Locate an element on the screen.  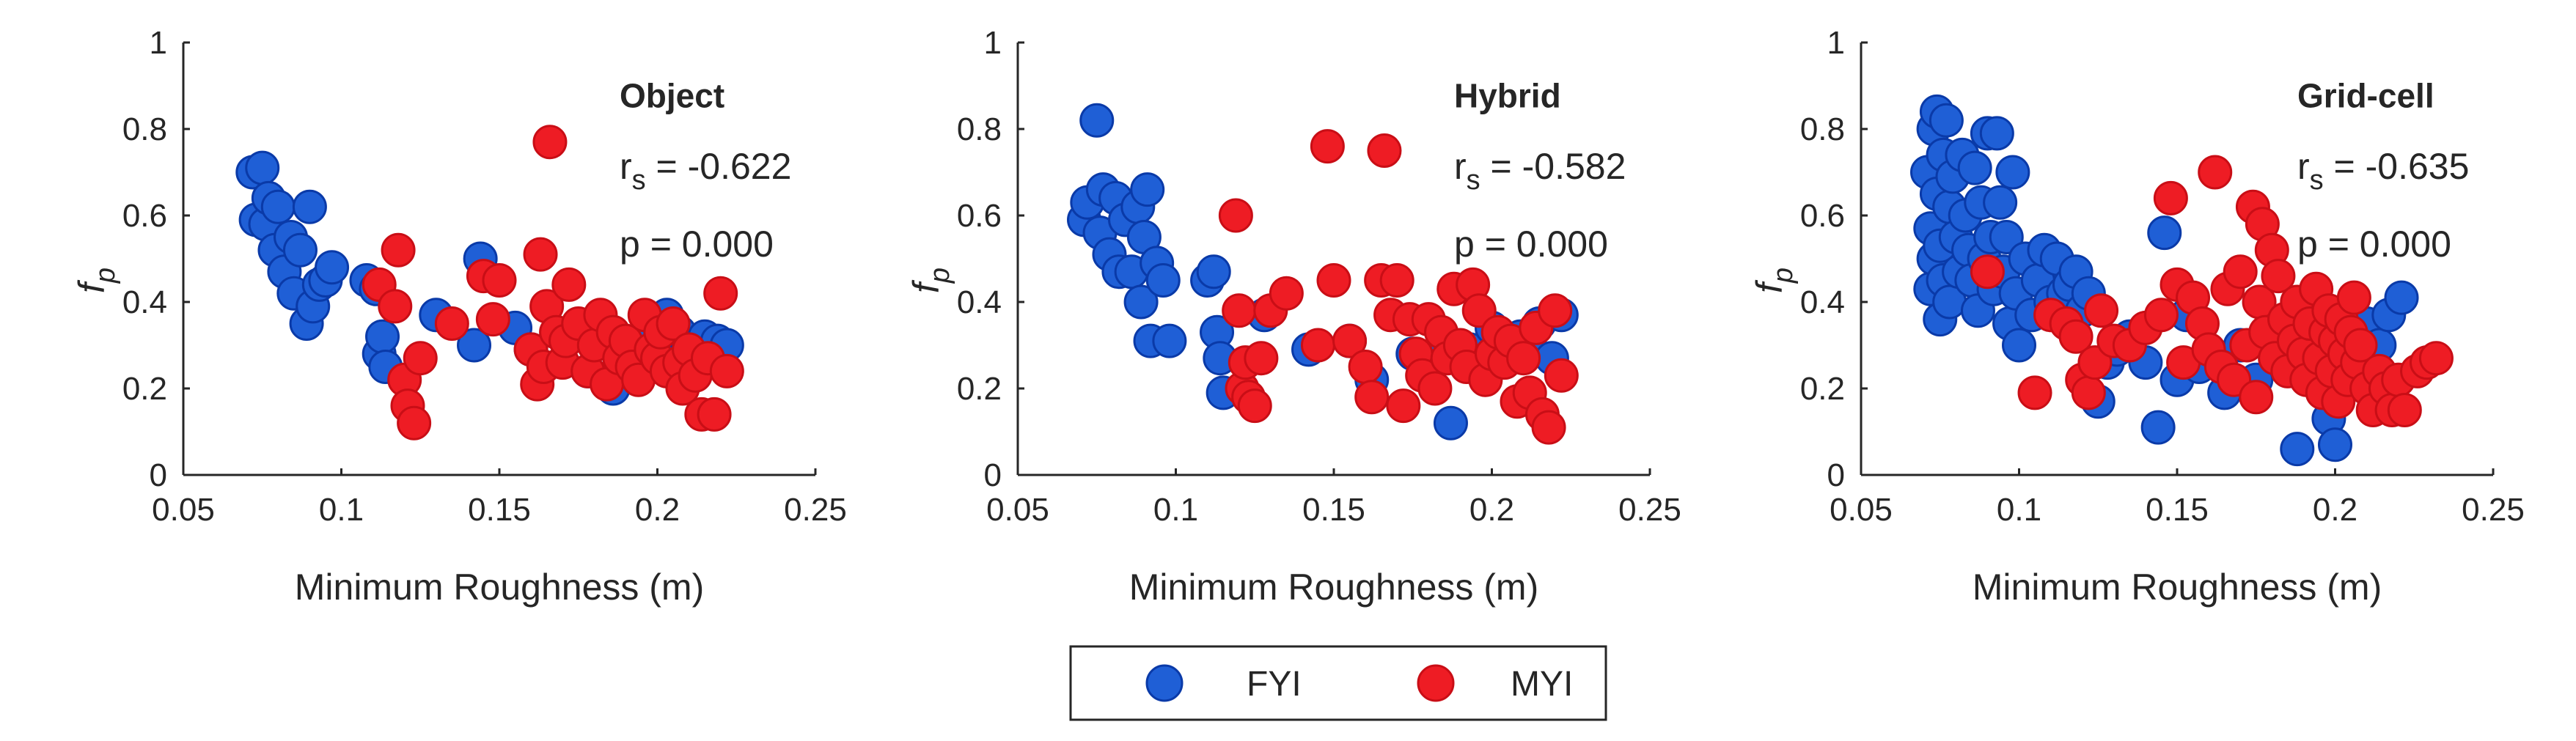
panel-title: Grid-cell is located at coordinates (2366, 96).